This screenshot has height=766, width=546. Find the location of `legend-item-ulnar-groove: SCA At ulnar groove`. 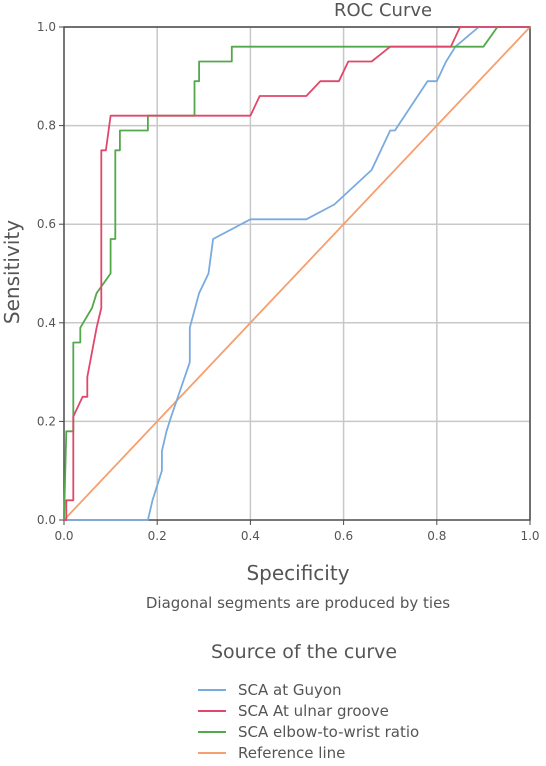

legend-item-ulnar-groove: SCA At ulnar groove is located at coordinates (308, 710).